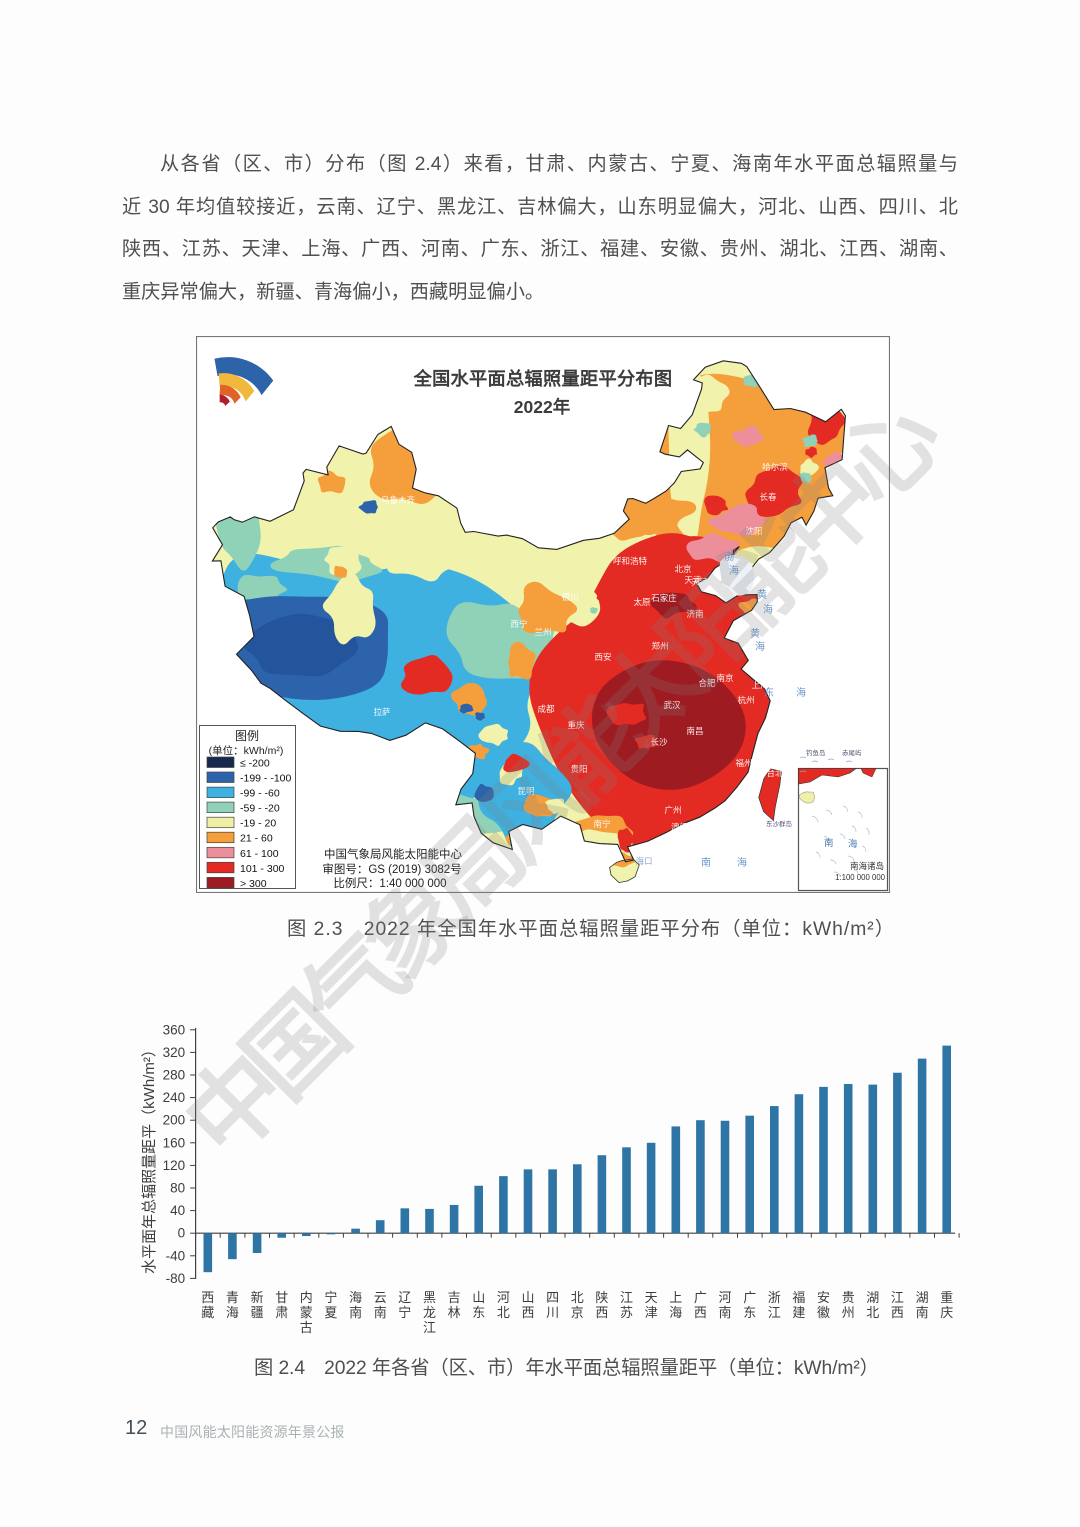  I want to click on svg-text: 2022年, so click(542, 407).